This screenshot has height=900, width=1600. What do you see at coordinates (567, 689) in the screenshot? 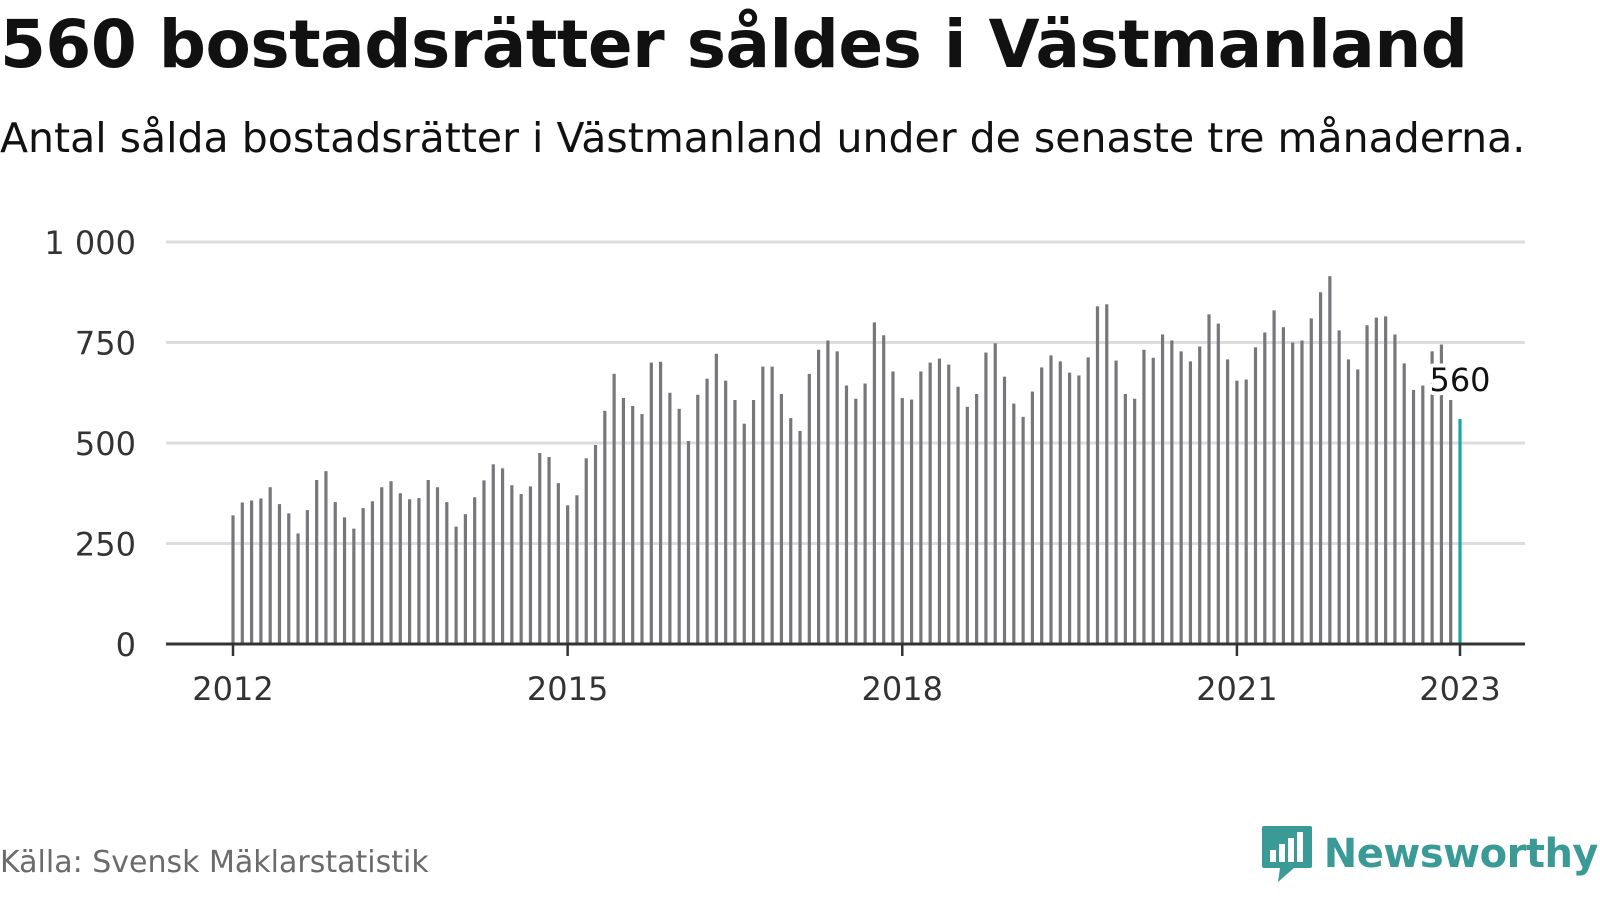
I see `x-tick-label: 2015` at bounding box center [567, 689].